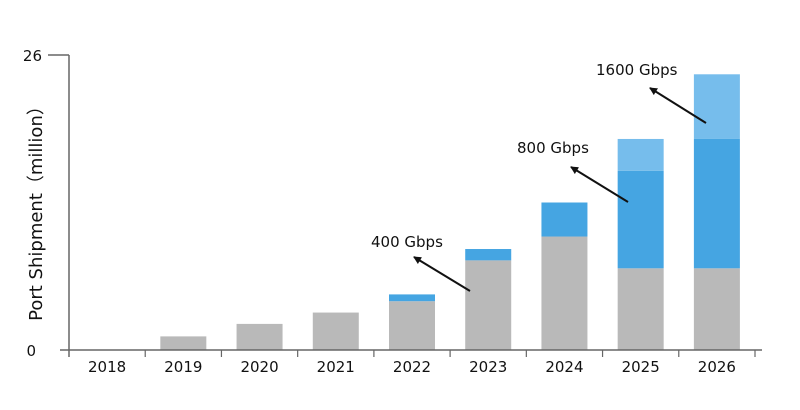 The height and width of the screenshot is (410, 800). I want to click on x-tick-label: 2019, so click(183, 367).